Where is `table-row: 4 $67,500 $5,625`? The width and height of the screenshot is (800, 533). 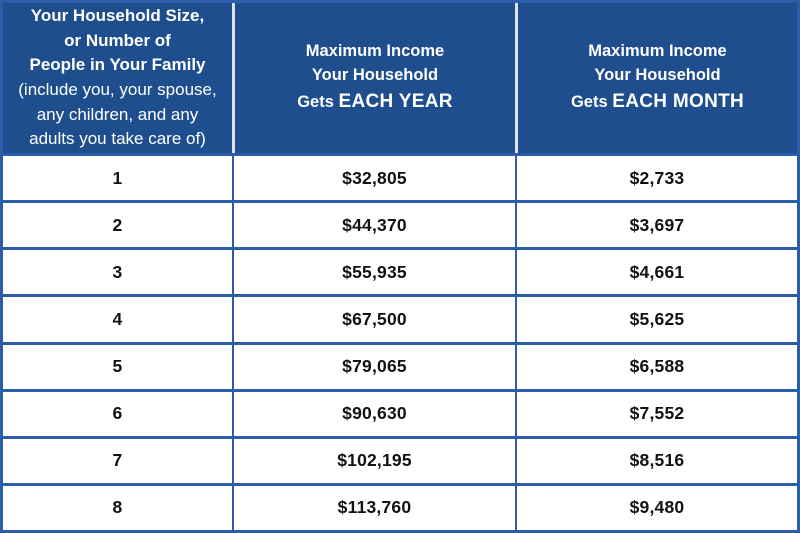 table-row: 4 $67,500 $5,625 is located at coordinates (400, 318).